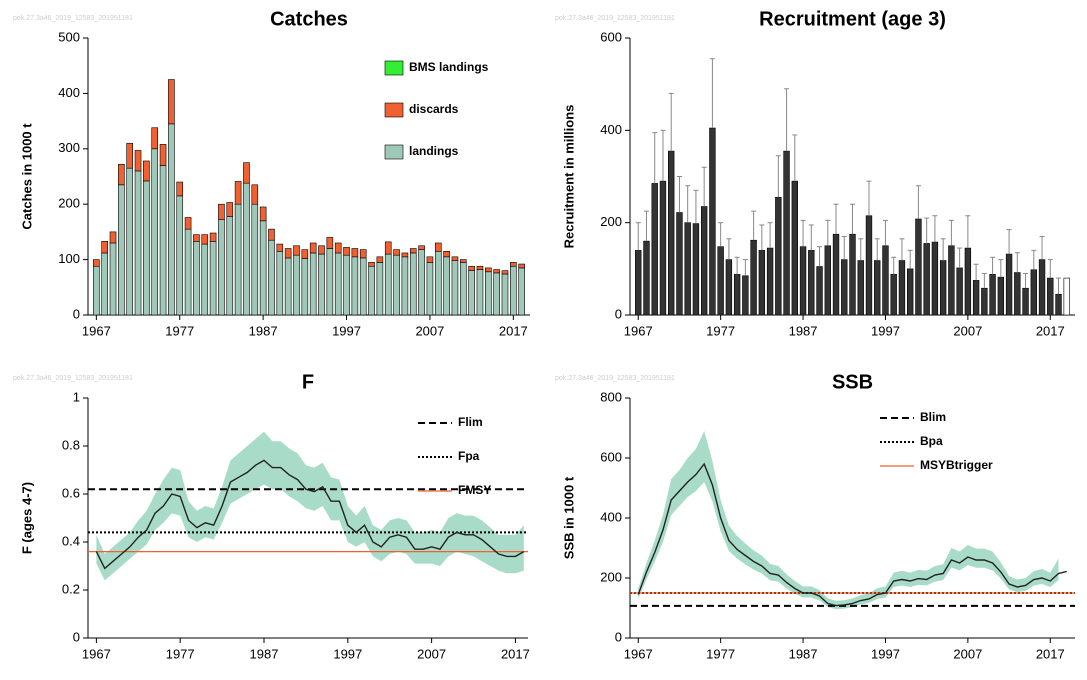 This screenshot has height=680, width=1087. What do you see at coordinates (618, 313) in the screenshot?
I see `y-tick-label: 0` at bounding box center [618, 313].